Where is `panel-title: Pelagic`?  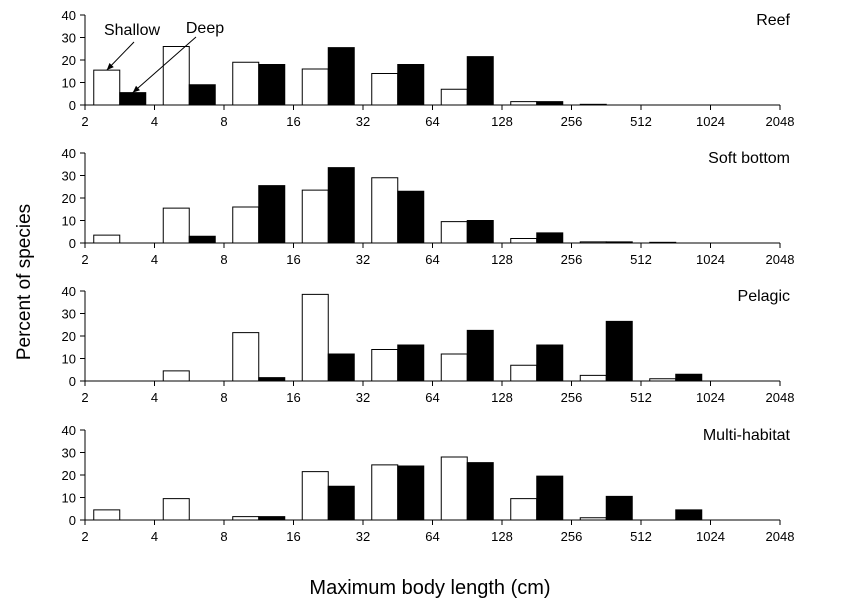
panel-title: Pelagic is located at coordinates (764, 296).